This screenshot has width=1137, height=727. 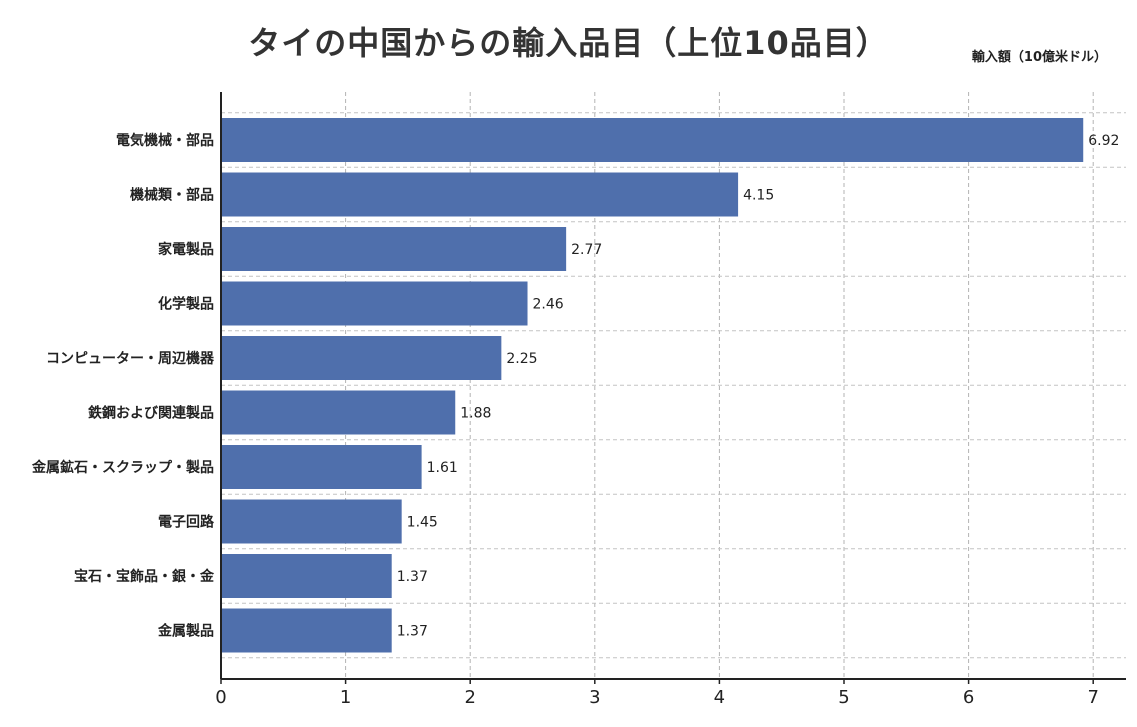 I want to click on x-tick-label: 3, so click(x=594, y=697).